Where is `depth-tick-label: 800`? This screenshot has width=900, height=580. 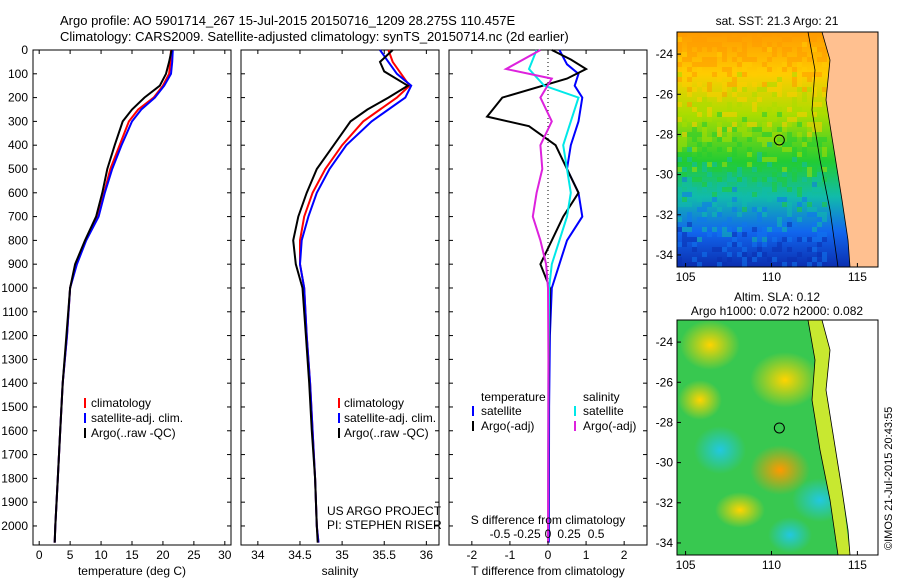
depth-tick-label: 800 is located at coordinates (18, 240).